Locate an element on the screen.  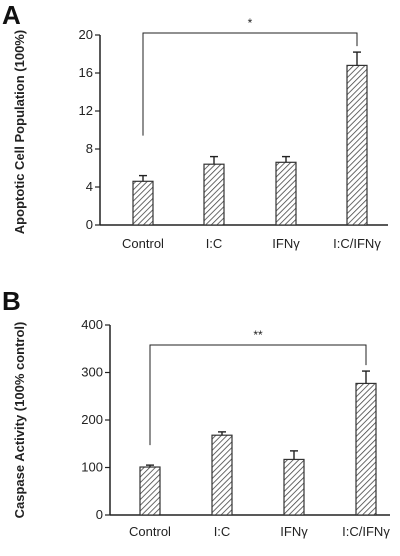
panel-letter-a: A is located at coordinates (11, 15).